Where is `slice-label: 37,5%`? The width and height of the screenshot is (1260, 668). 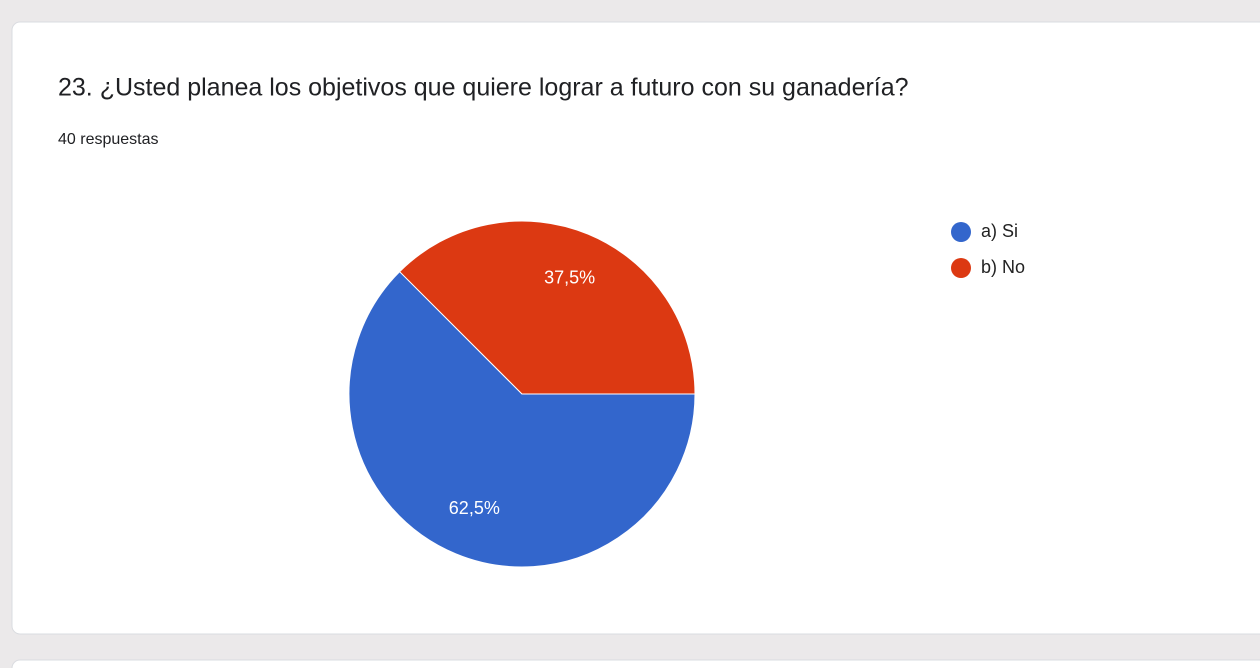 slice-label: 37,5% is located at coordinates (569, 278).